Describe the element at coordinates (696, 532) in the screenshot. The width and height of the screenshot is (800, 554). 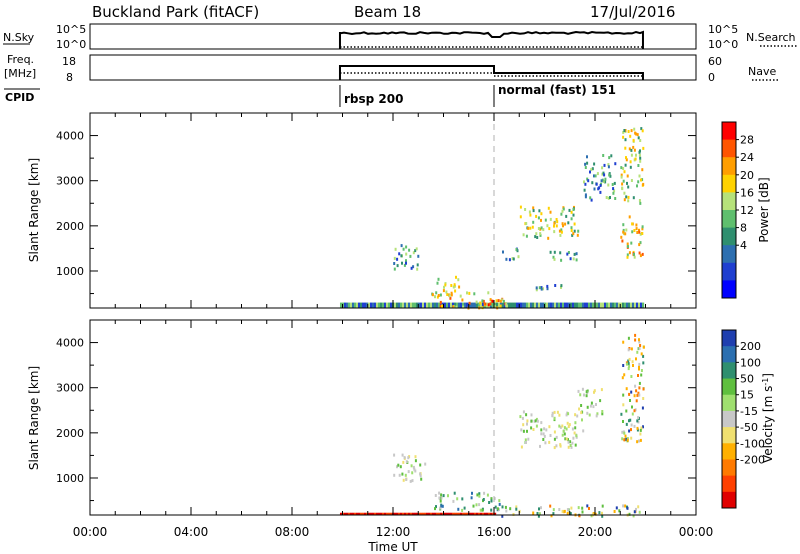
I see `x-tick-label: 00:00` at that location.